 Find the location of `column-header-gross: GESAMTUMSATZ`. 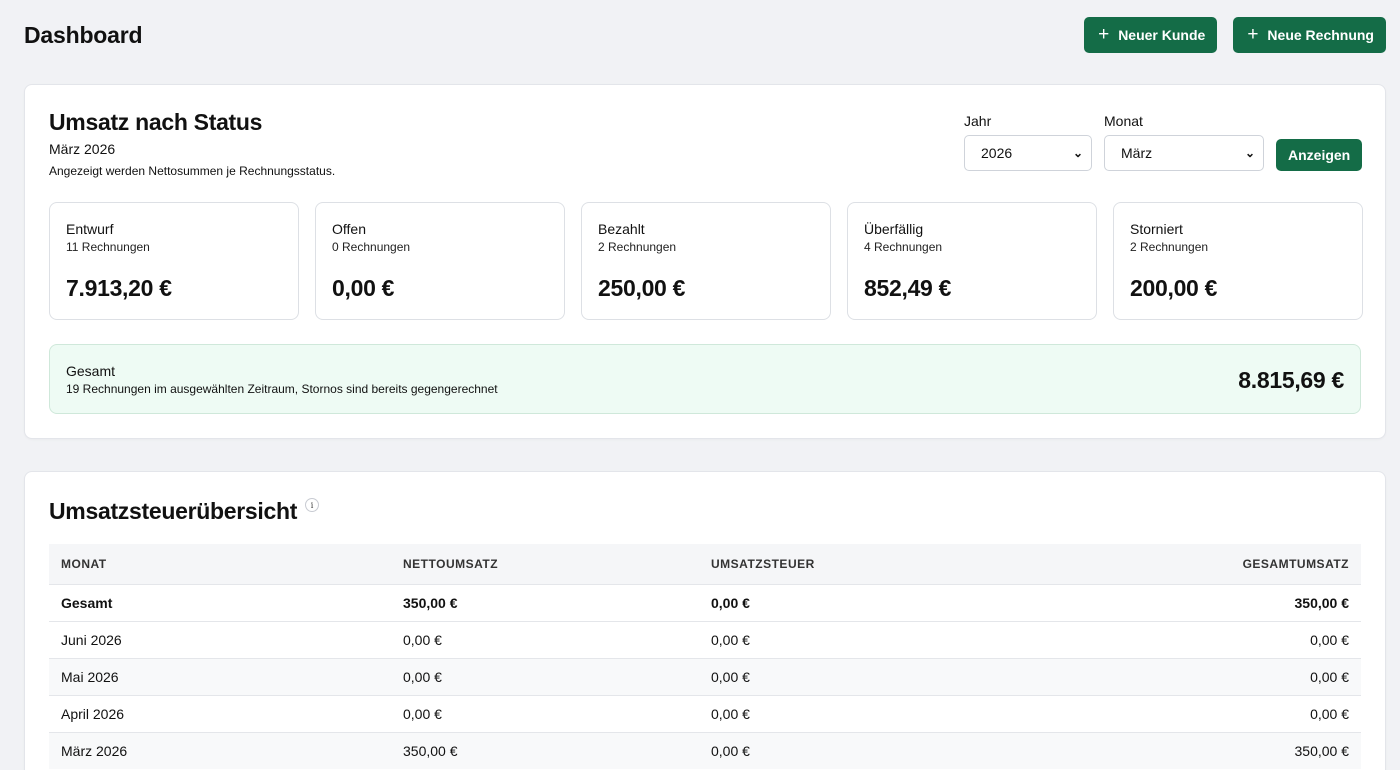

column-header-gross: GESAMTUMSATZ is located at coordinates (1184, 564).